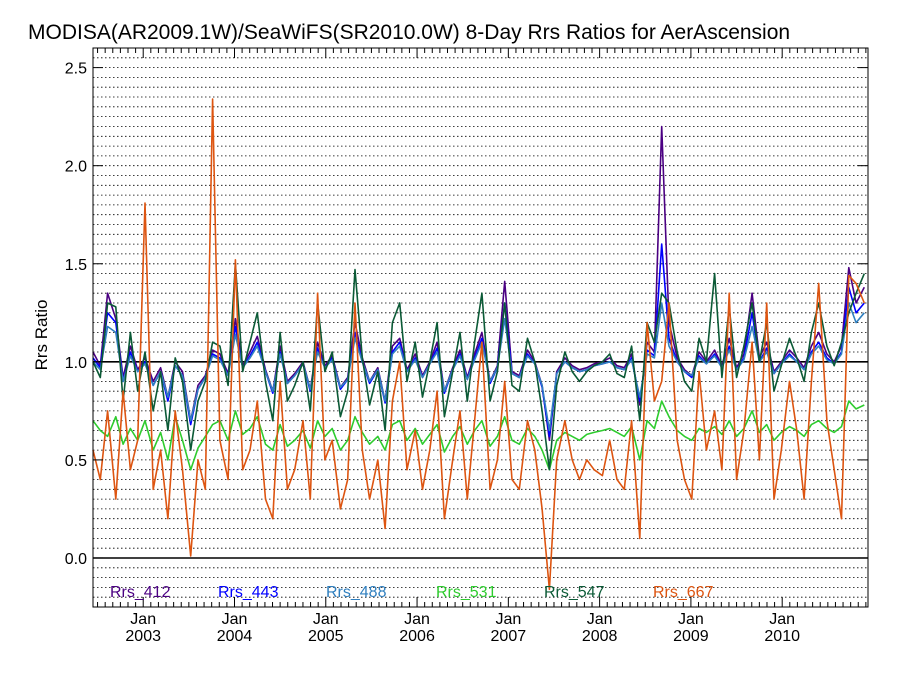 This screenshot has height=675, width=900. I want to click on legend-entry-rrs-531: Rrs_531, so click(466, 592).